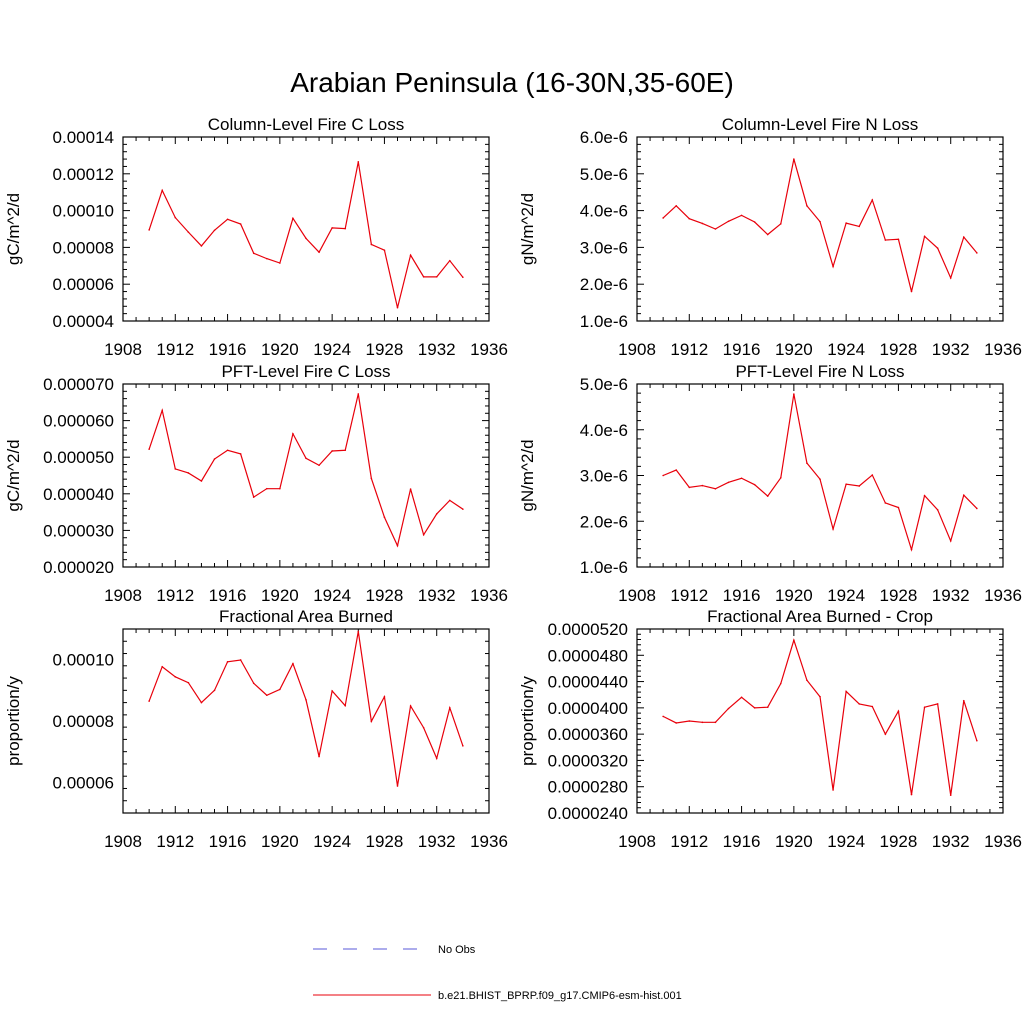 The width and height of the screenshot is (1024, 1024). What do you see at coordinates (820, 124) in the screenshot?
I see `panel-title: Column-Level Fire N Loss` at bounding box center [820, 124].